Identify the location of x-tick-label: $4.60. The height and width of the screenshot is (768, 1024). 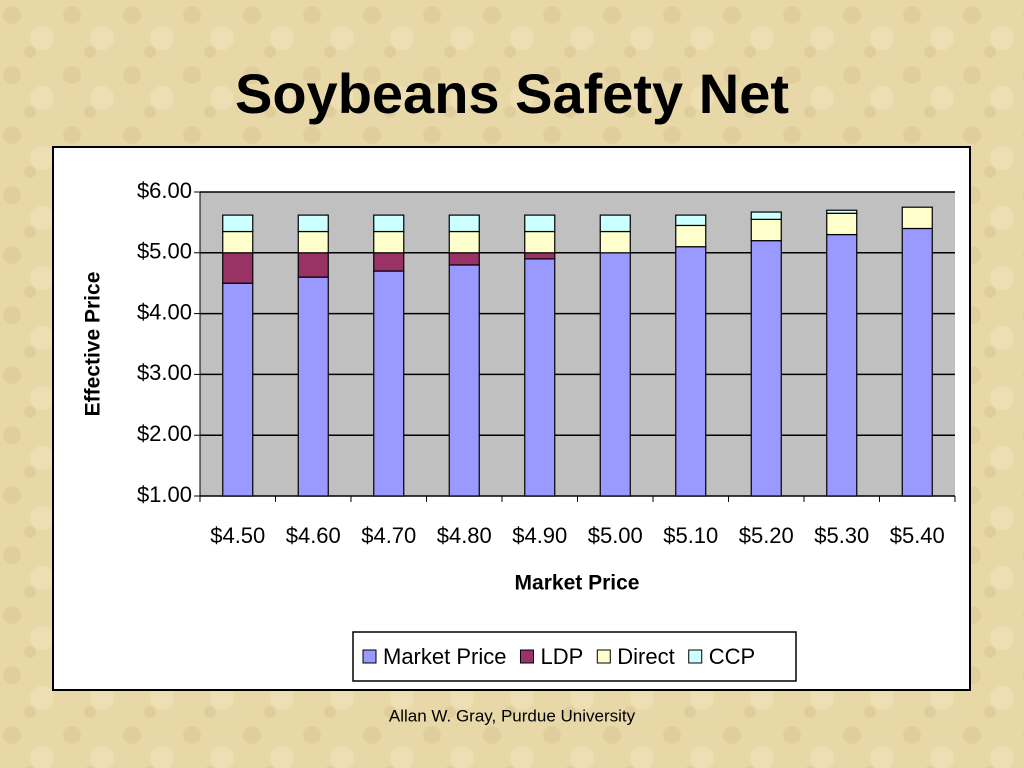
(313, 535).